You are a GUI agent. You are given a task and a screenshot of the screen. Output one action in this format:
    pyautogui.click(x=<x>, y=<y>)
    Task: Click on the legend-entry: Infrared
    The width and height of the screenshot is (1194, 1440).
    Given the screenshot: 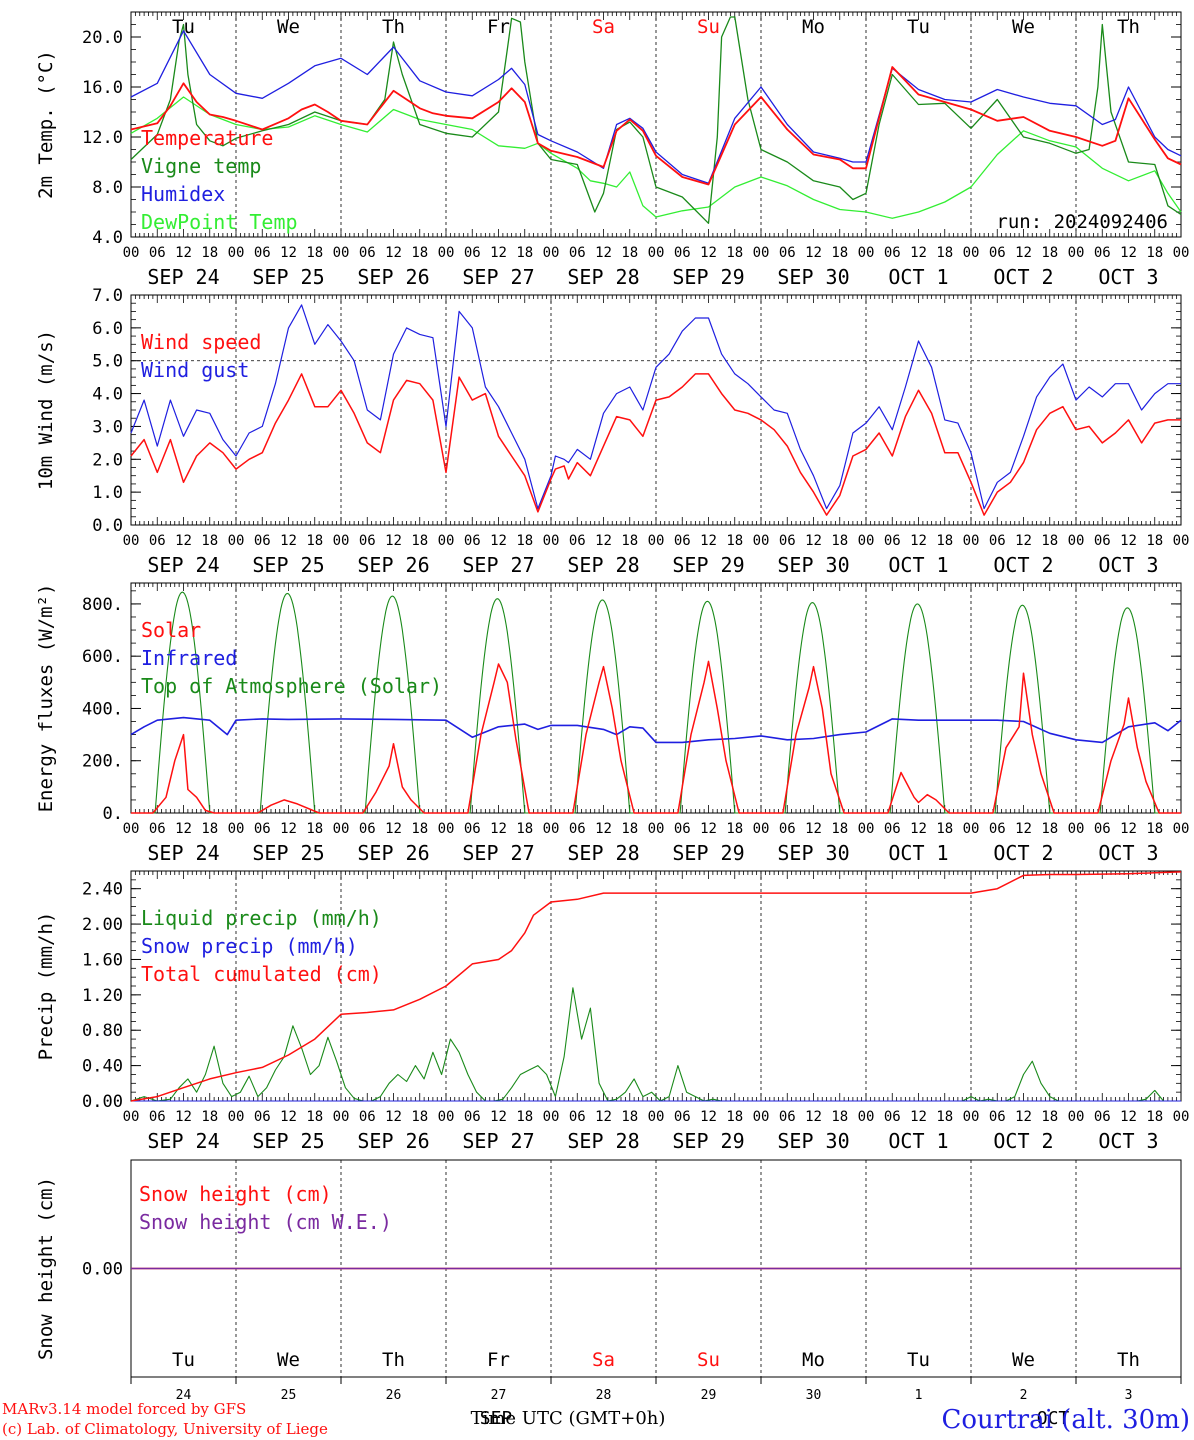 What is the action you would take?
    pyautogui.click(x=189, y=658)
    